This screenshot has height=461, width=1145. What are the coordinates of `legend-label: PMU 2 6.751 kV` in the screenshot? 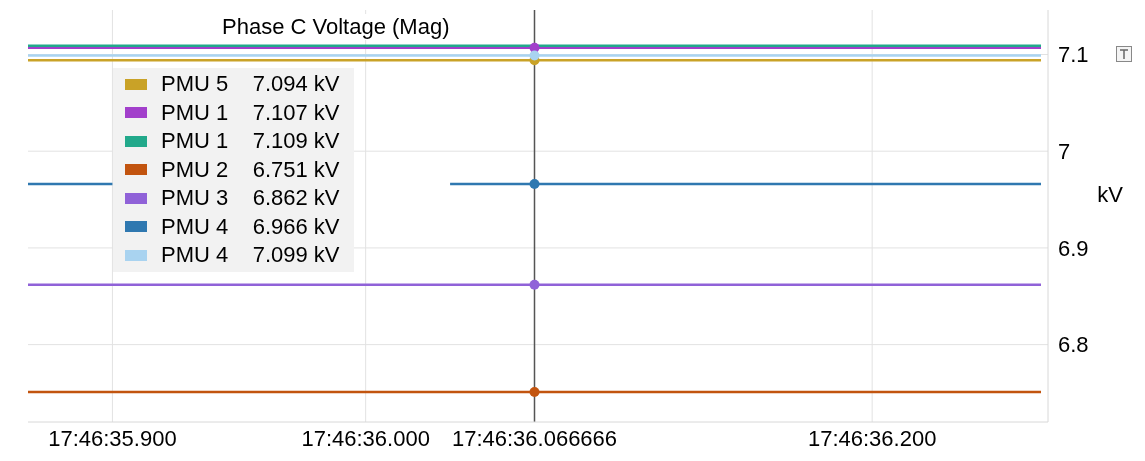 It's located at (250, 169).